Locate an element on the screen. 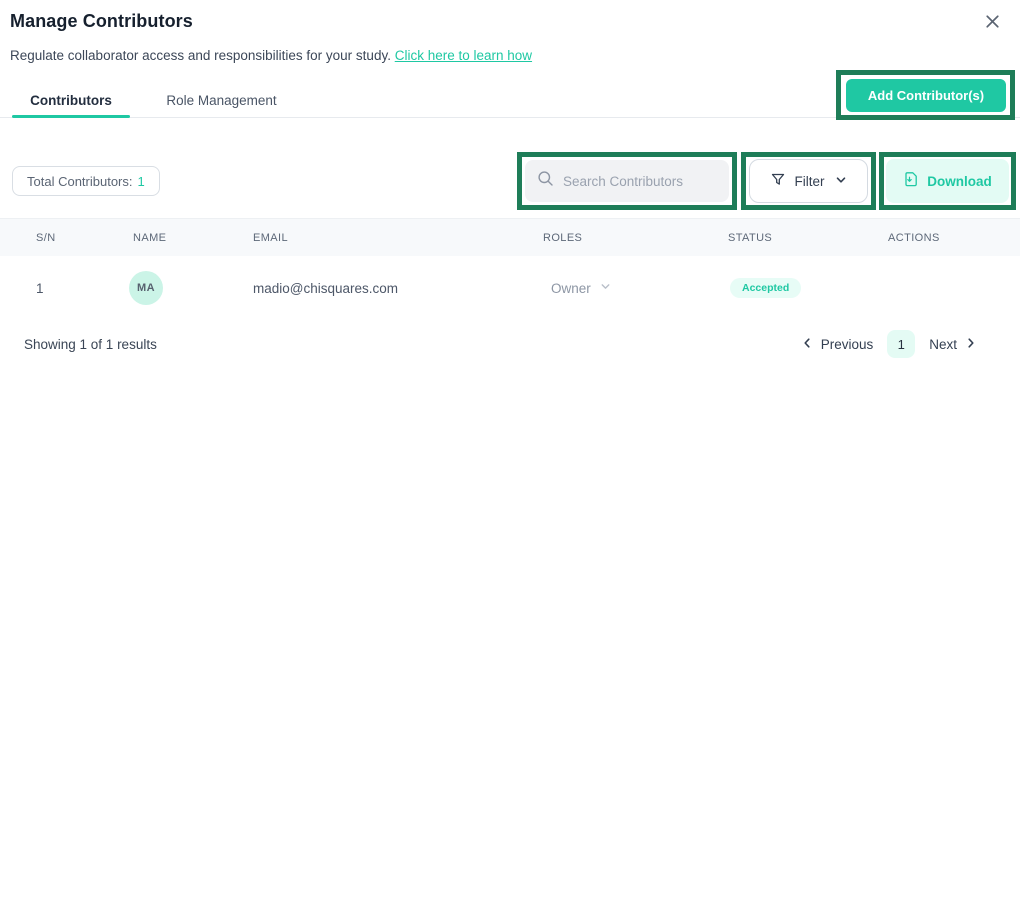 This screenshot has width=1020, height=908. cell-role: Owner is located at coordinates (581, 288).